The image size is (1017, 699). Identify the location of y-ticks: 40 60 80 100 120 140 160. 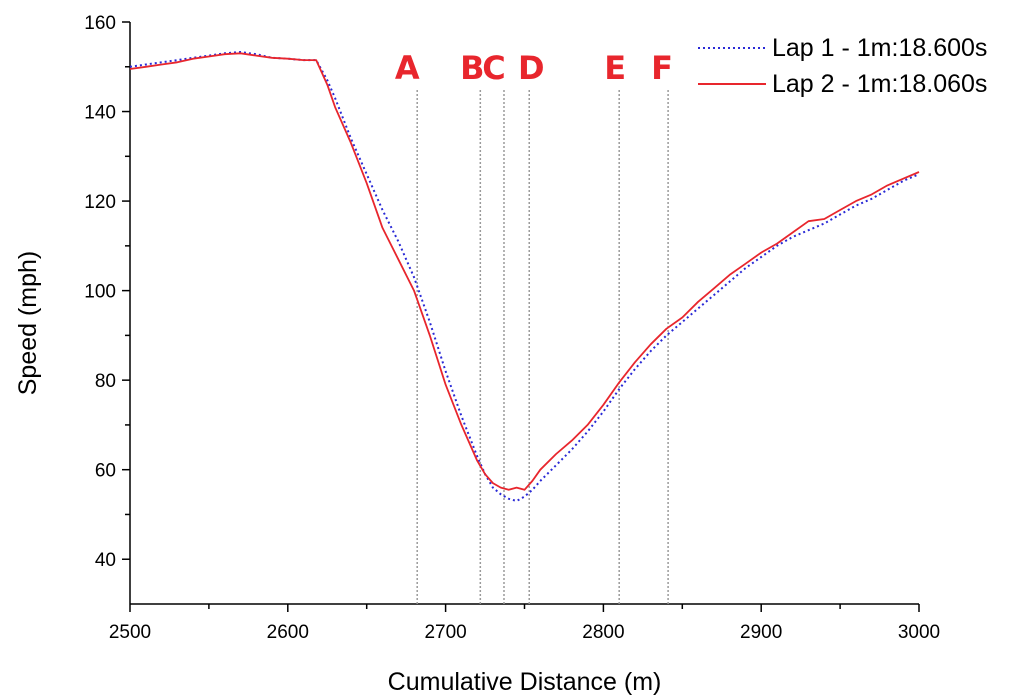
(107, 292).